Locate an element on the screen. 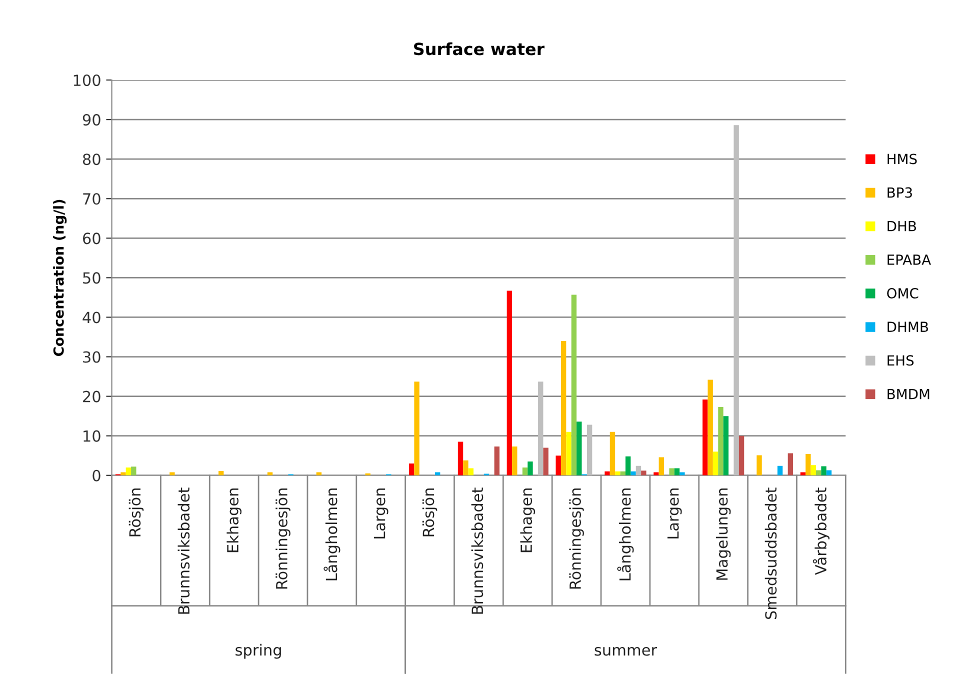 This screenshot has width=972, height=684. y-tick-label: 0 is located at coordinates (96, 476).